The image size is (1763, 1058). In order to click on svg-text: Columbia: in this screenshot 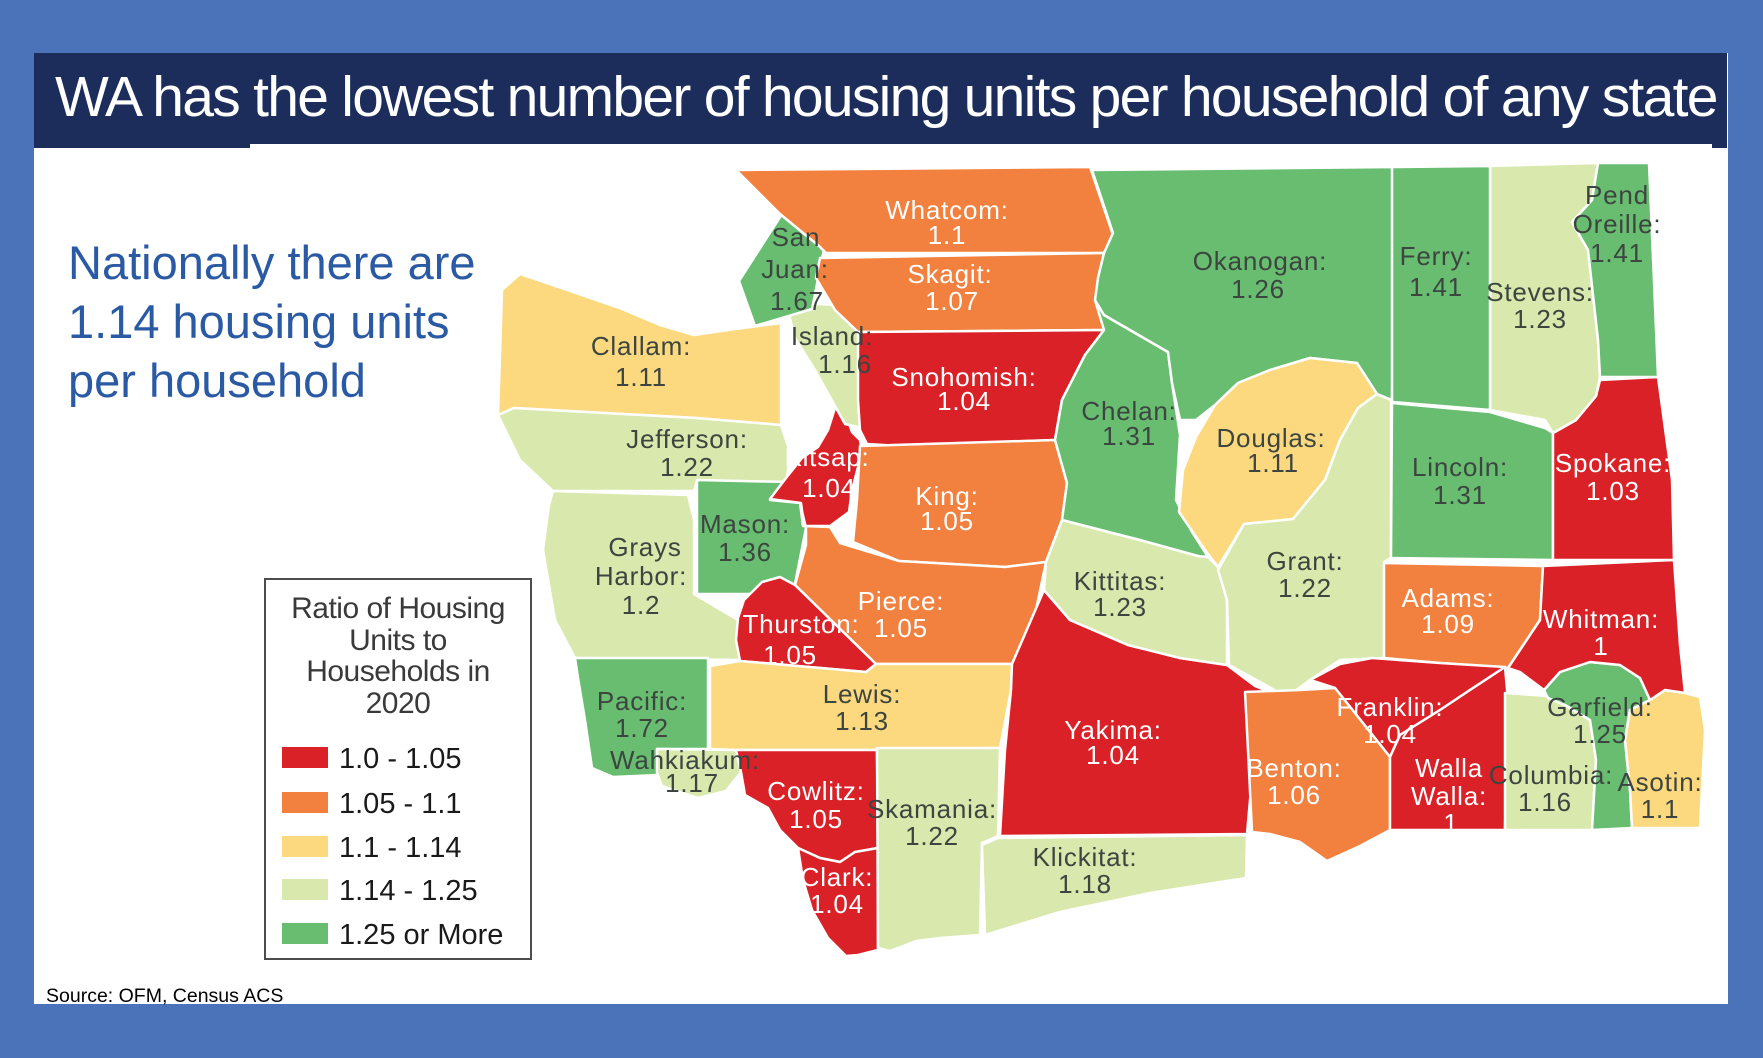, I will do `click(1551, 775)`.